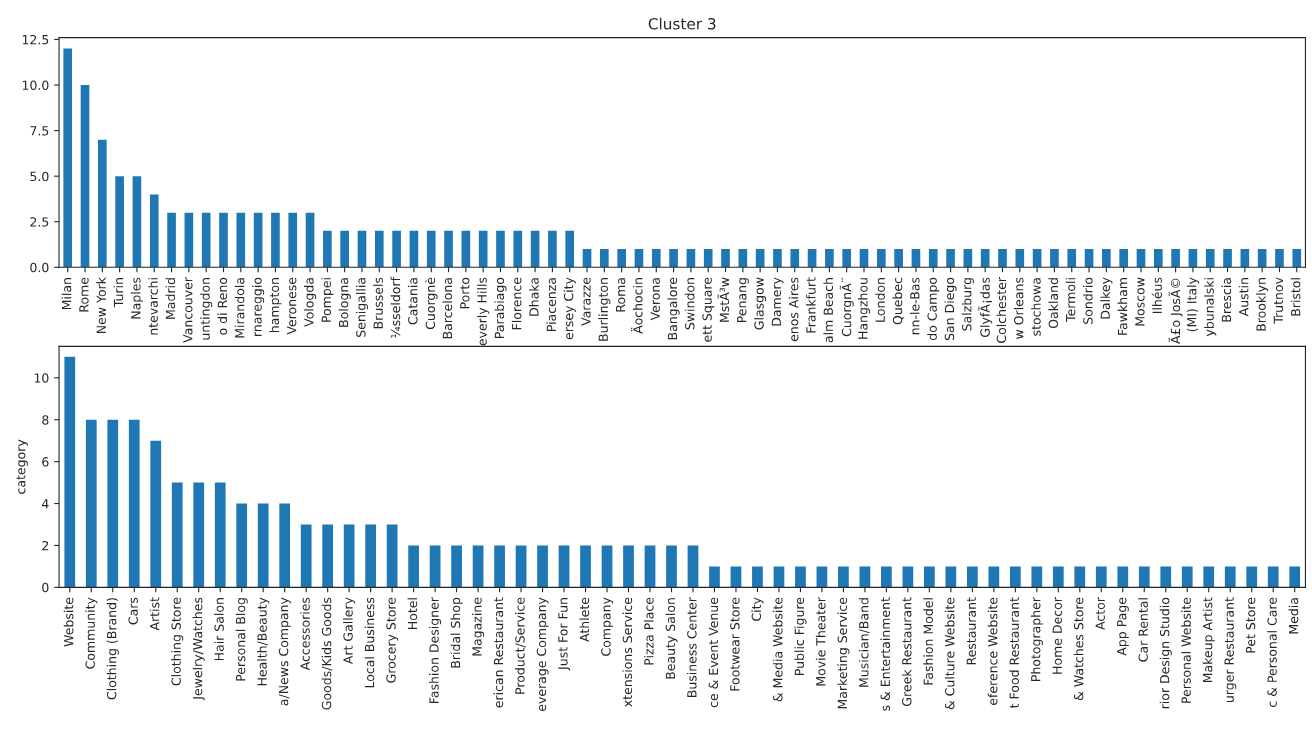  I want to click on x-tick-label: Local Business, so click(369, 642).